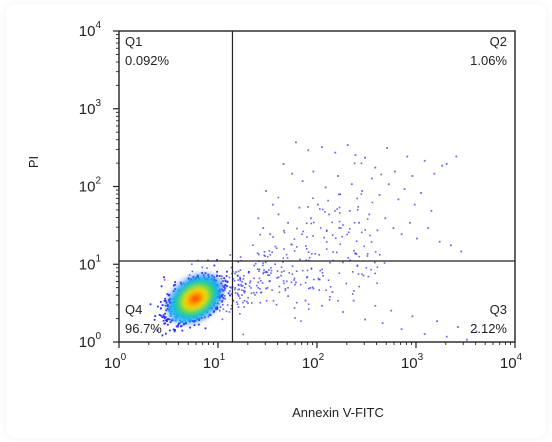 The width and height of the screenshot is (552, 442). I want to click on y-tick-label: 103, so click(90, 108).